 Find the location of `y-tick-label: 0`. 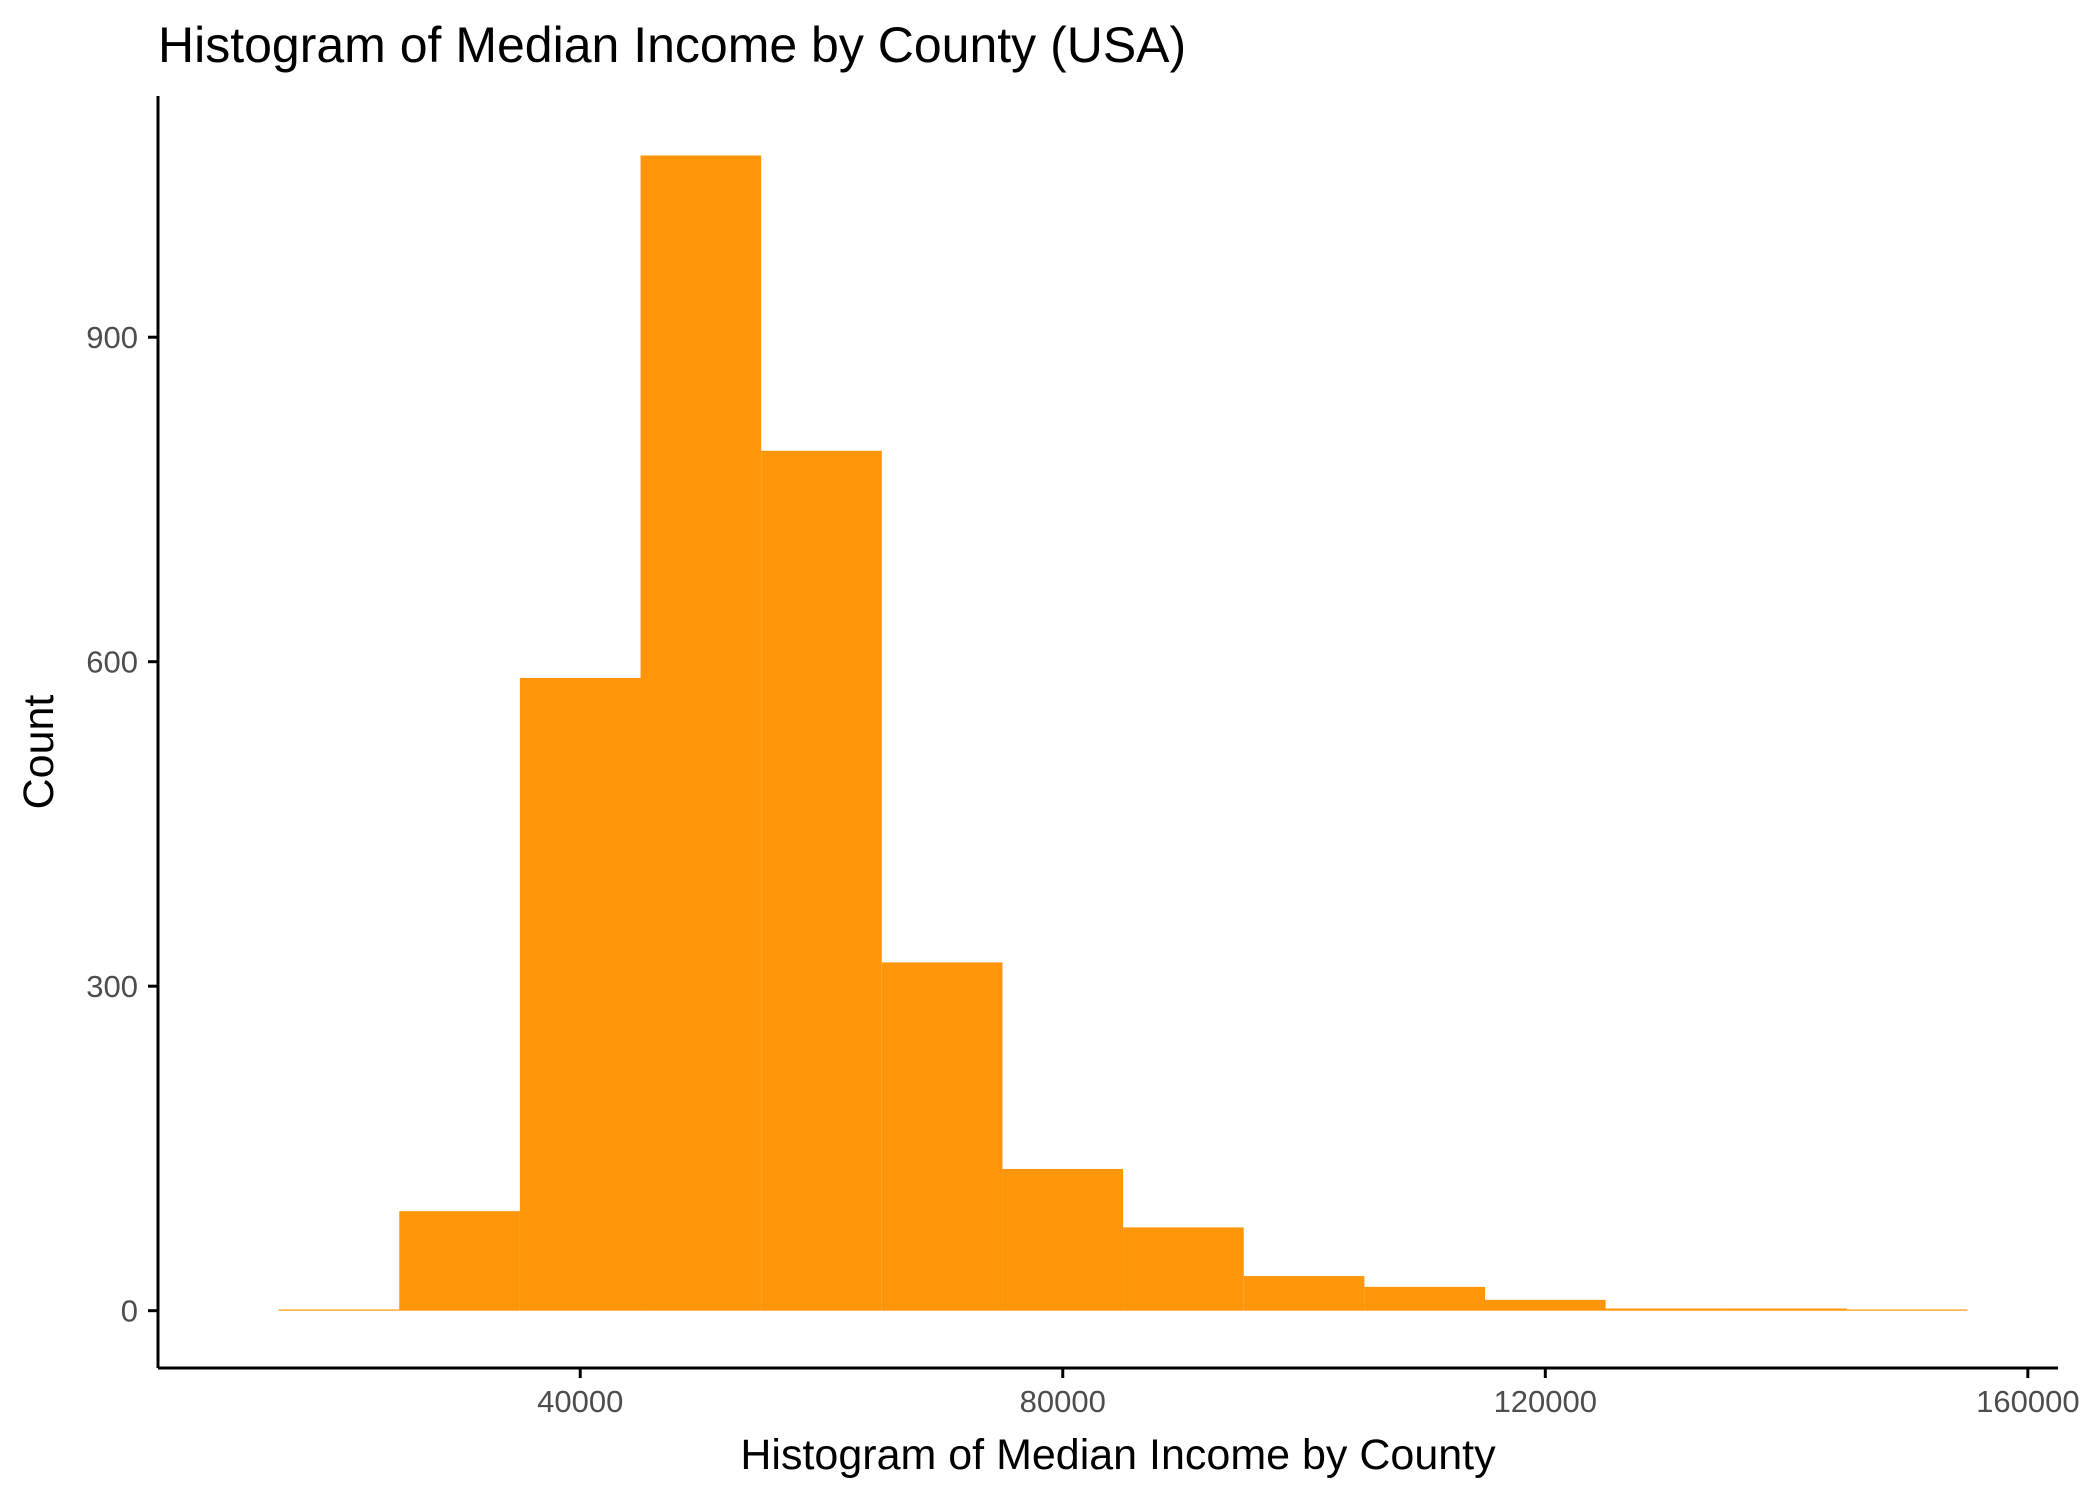

y-tick-label: 0 is located at coordinates (129, 1311).